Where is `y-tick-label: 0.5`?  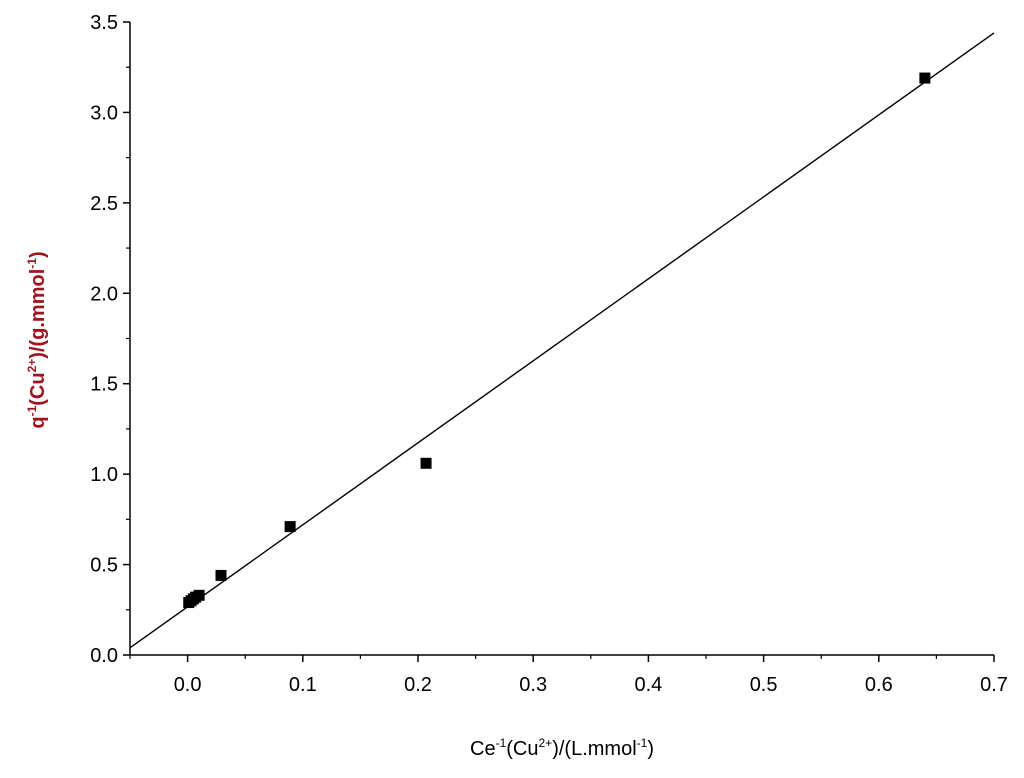 y-tick-label: 0.5 is located at coordinates (104, 566).